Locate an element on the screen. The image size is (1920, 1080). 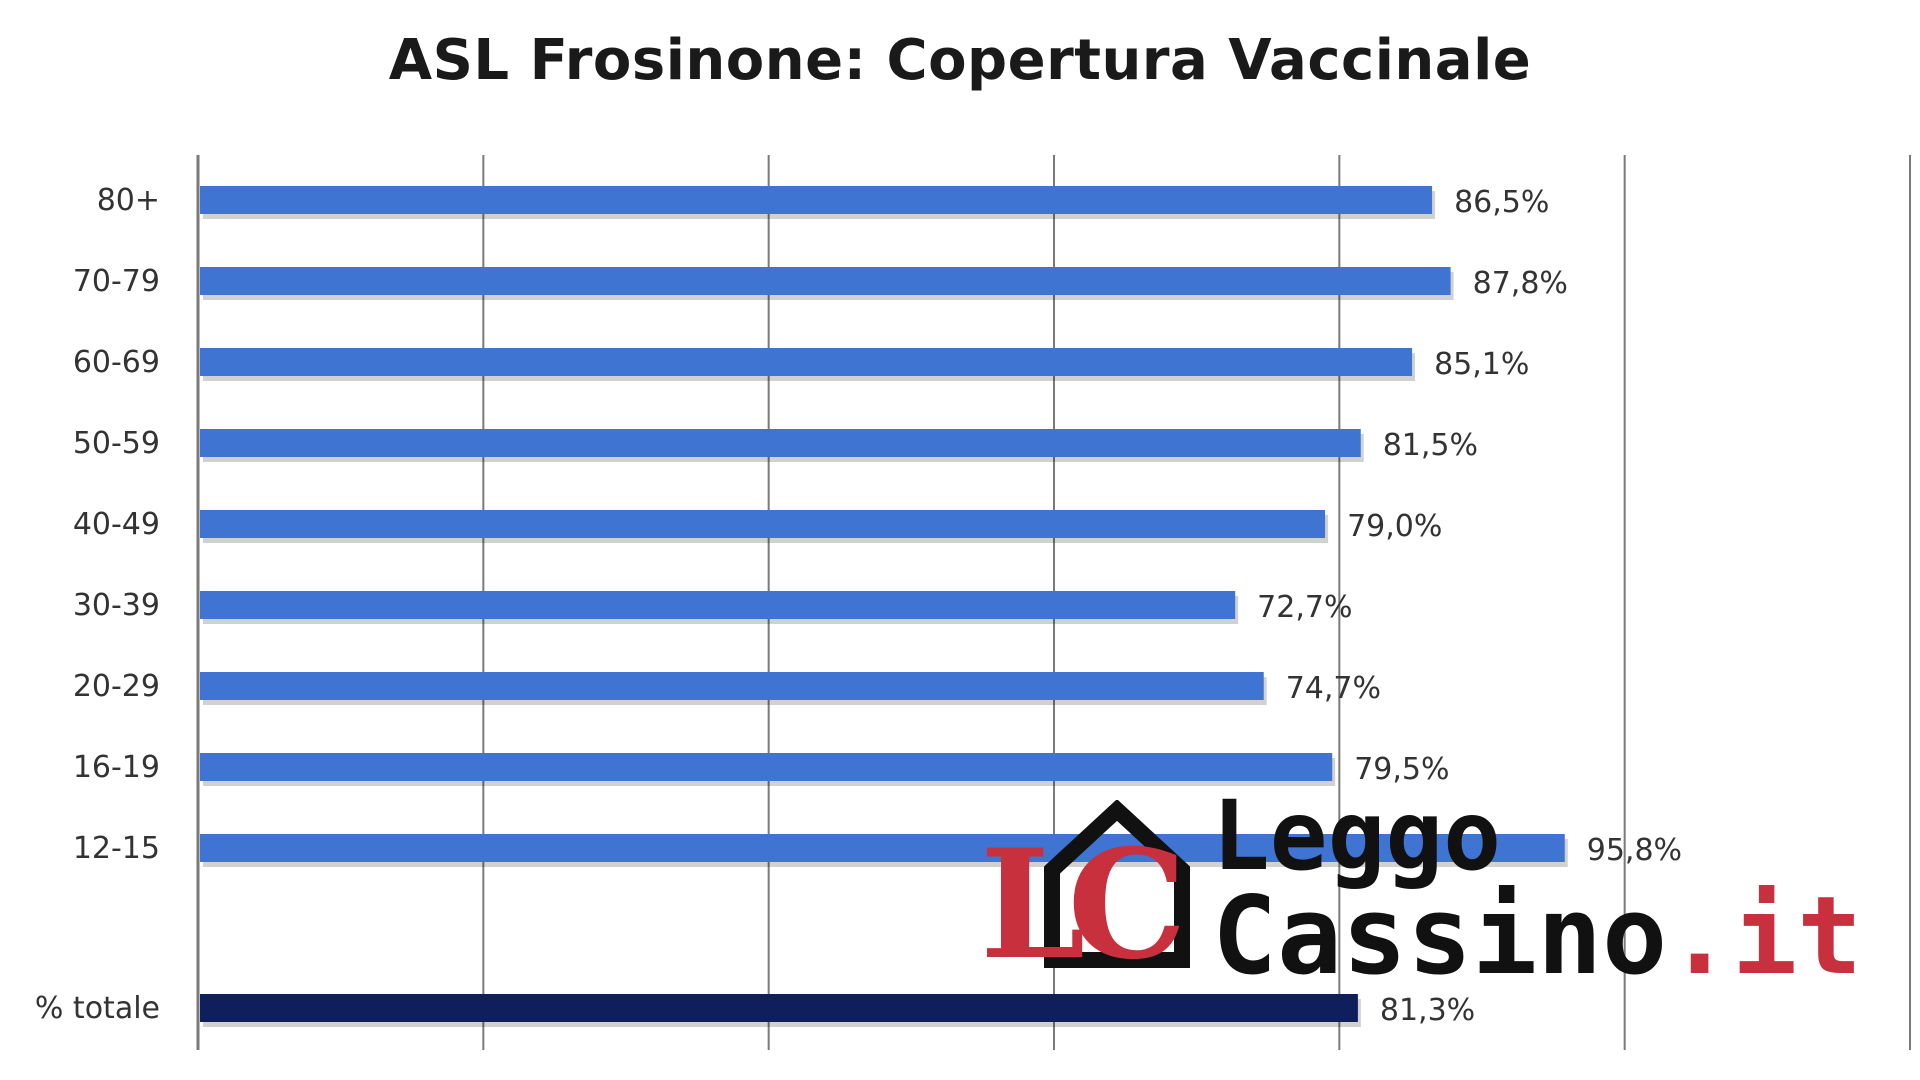
category-label: 50-59 is located at coordinates (116, 443).